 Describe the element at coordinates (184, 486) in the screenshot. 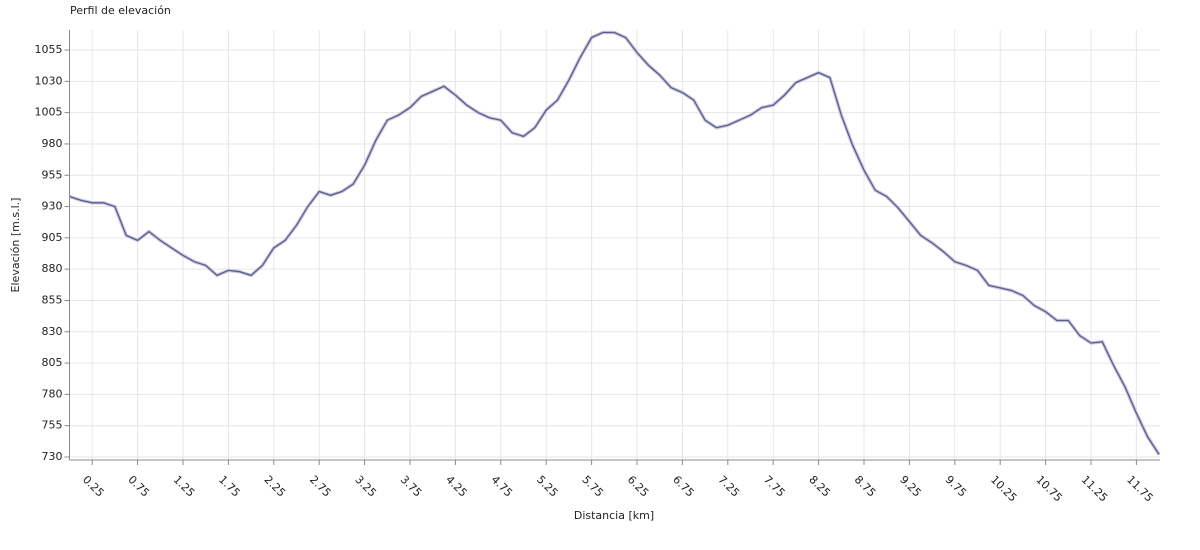

I see `x-tick-label: 1.25` at that location.